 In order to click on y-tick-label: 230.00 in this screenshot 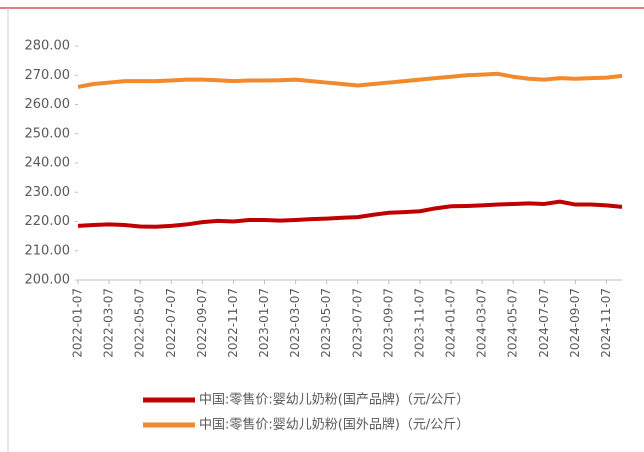, I will do `click(48, 192)`.